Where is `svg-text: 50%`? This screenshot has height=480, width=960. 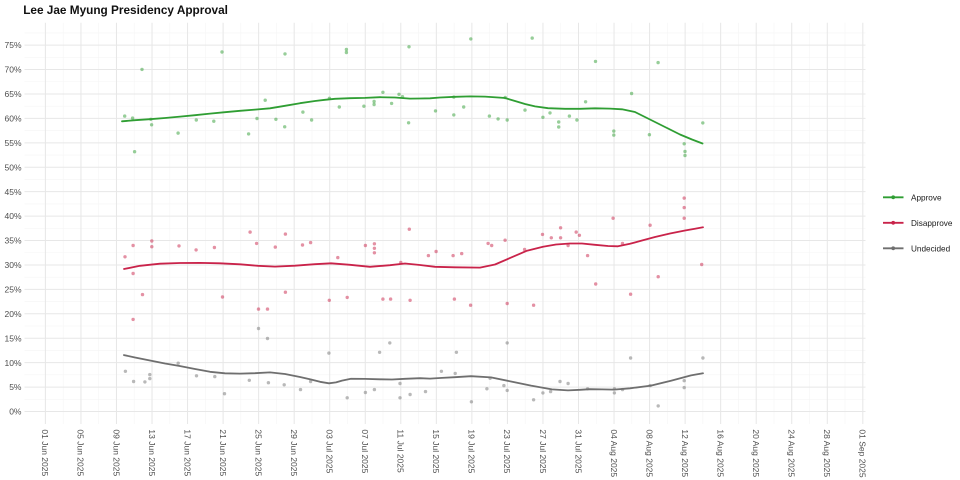
svg-text: 50% is located at coordinates (12, 167).